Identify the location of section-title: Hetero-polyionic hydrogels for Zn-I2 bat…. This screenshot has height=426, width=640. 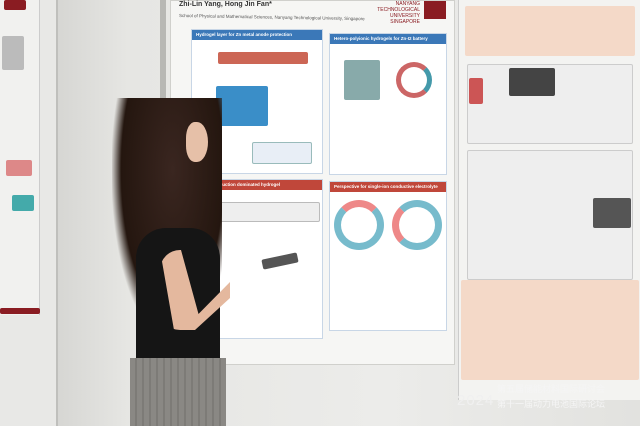
(388, 39).